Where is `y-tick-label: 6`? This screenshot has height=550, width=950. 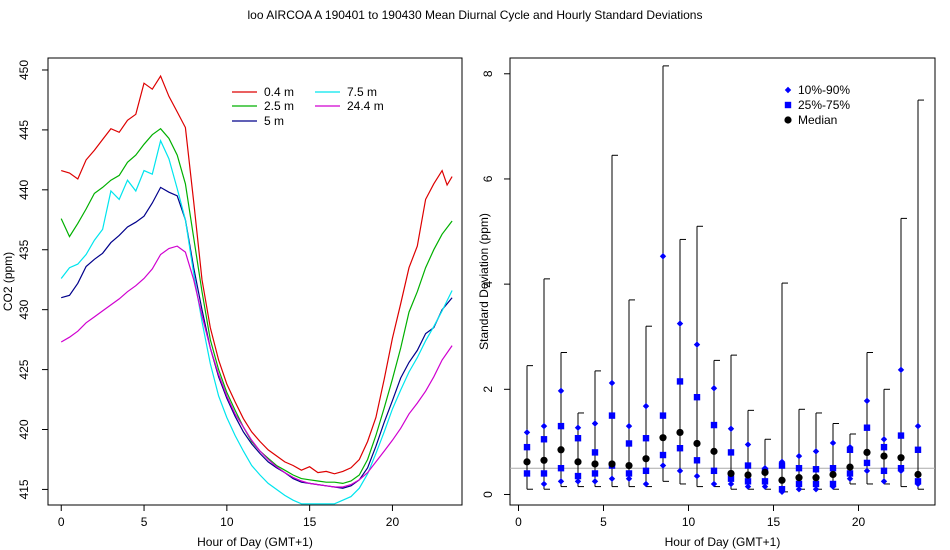 y-tick-label: 6 is located at coordinates (488, 178).